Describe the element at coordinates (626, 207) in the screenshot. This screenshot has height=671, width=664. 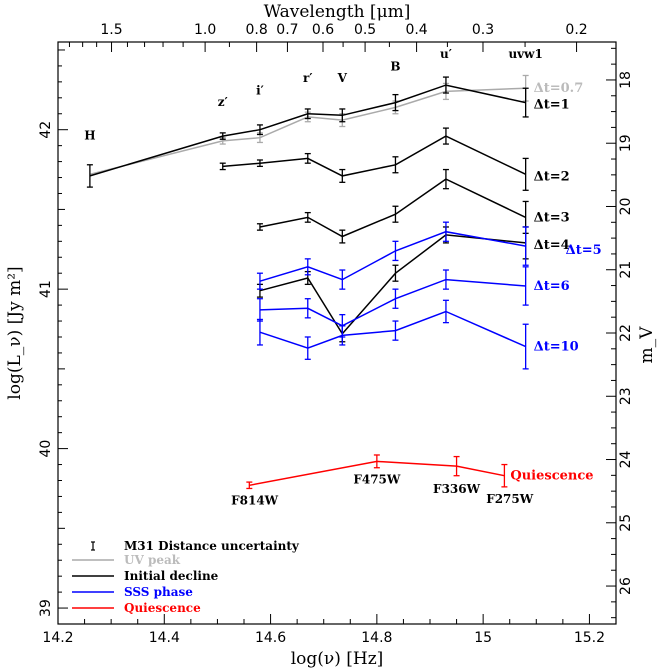
I see `right-tick-label: 20` at that location.